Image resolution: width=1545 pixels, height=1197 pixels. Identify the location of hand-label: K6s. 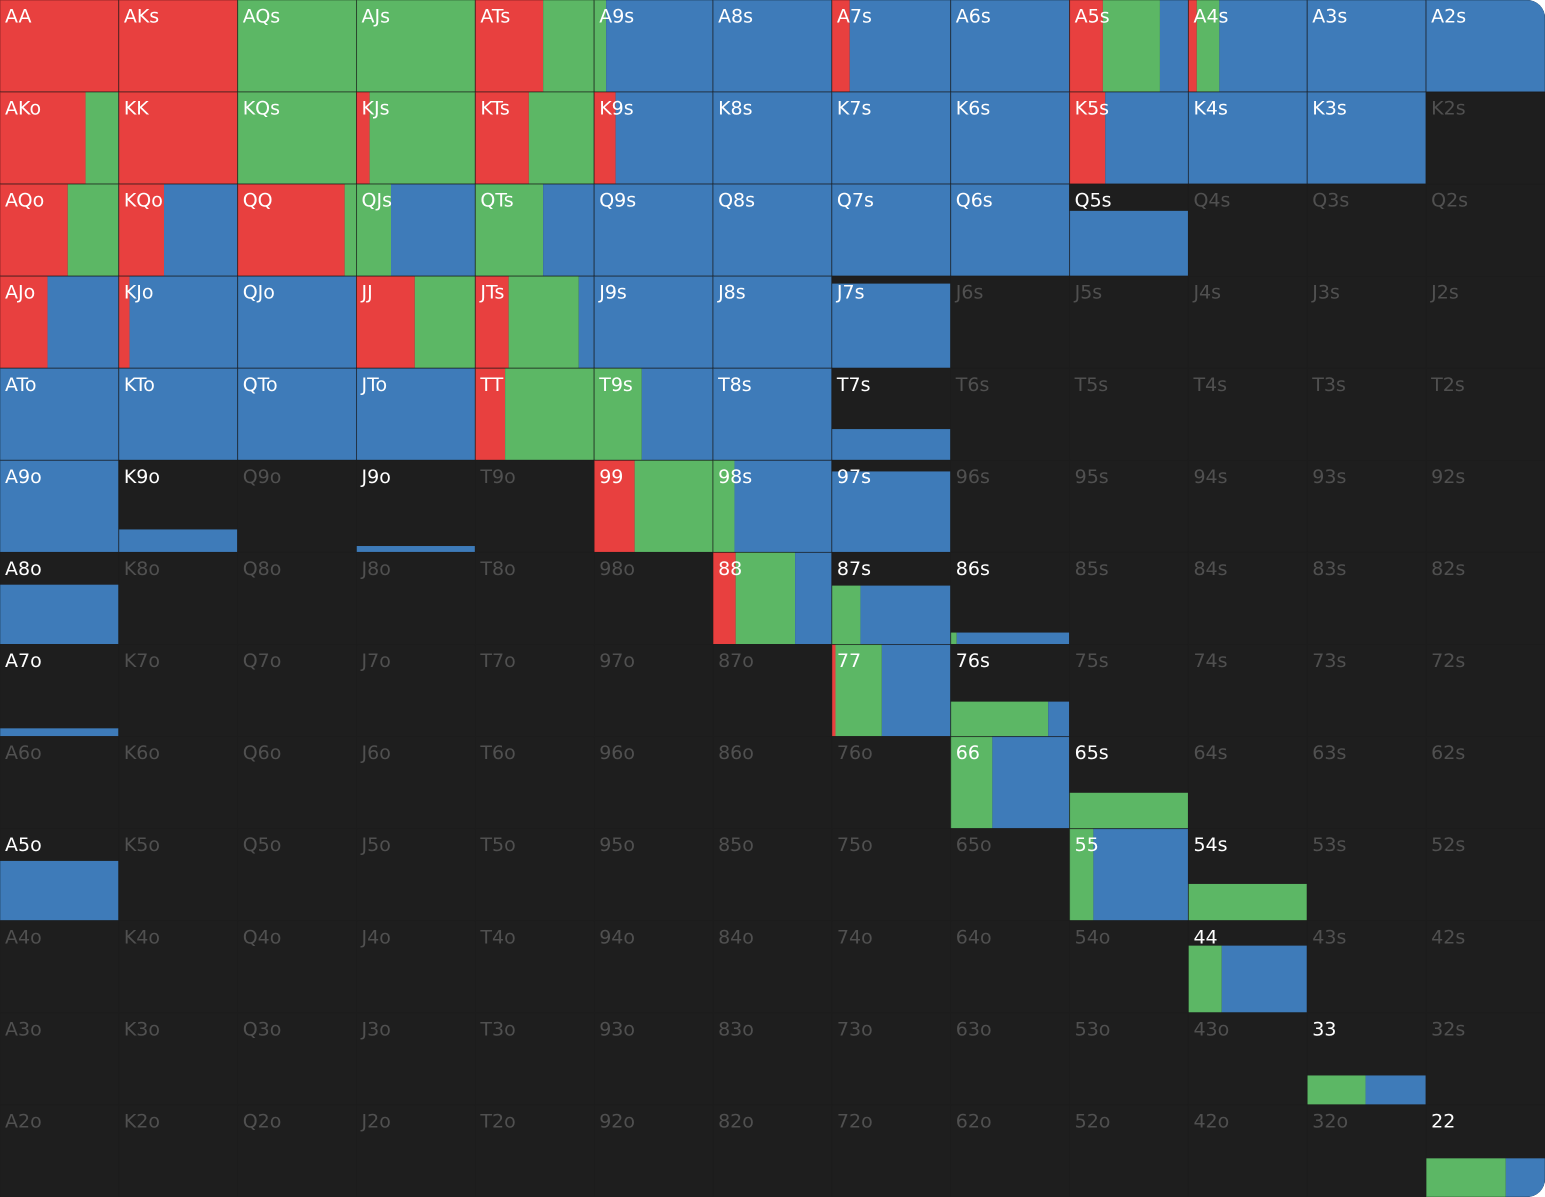
(973, 109).